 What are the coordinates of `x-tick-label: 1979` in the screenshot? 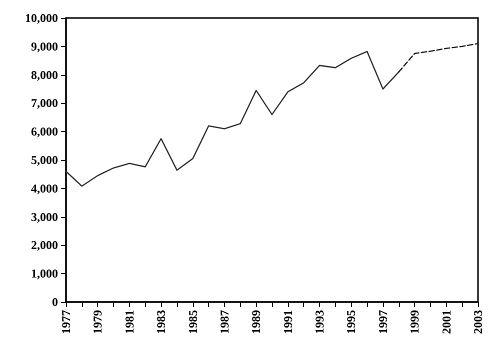 It's located at (97, 322).